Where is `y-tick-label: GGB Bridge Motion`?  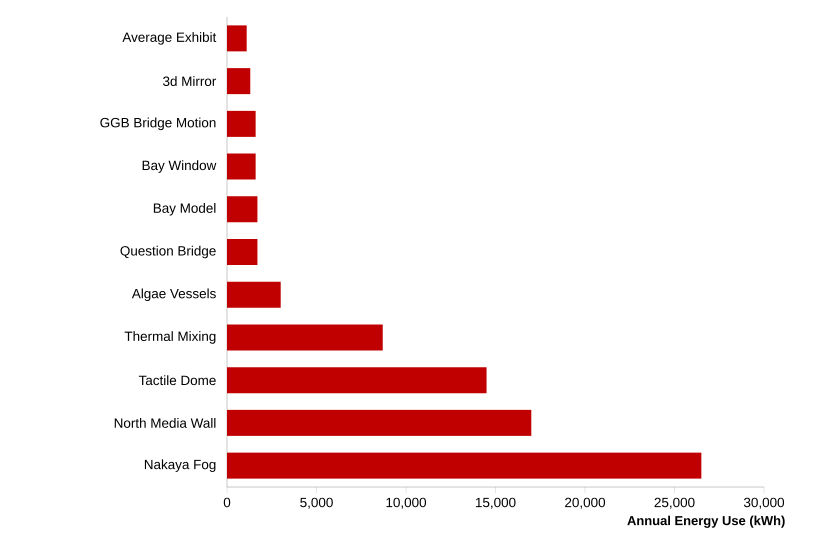 y-tick-label: GGB Bridge Motion is located at coordinates (158, 124).